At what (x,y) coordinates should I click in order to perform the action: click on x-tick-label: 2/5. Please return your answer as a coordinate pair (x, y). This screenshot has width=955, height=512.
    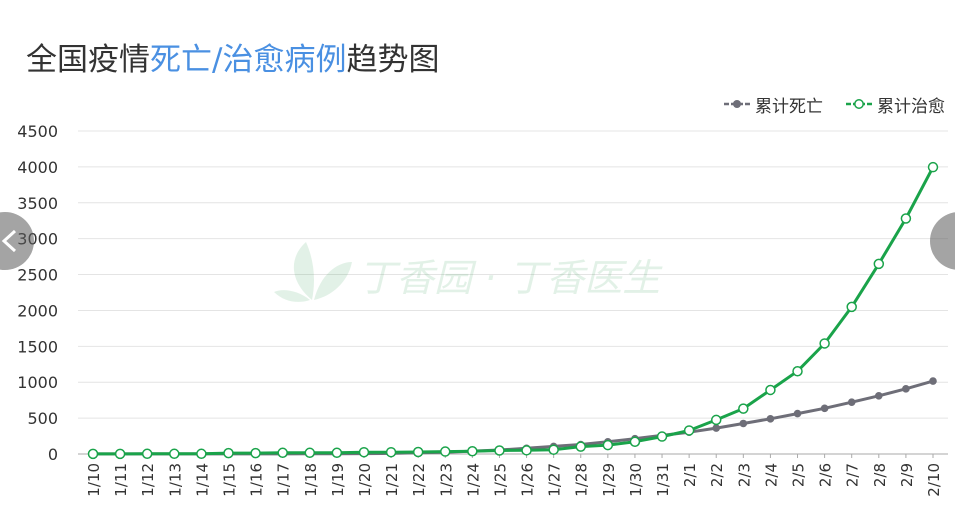
    Looking at the image, I should click on (799, 475).